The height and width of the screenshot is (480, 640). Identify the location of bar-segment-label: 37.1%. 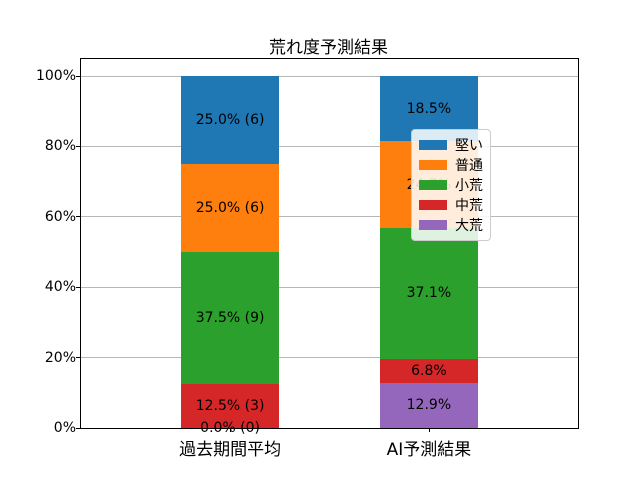
(429, 293).